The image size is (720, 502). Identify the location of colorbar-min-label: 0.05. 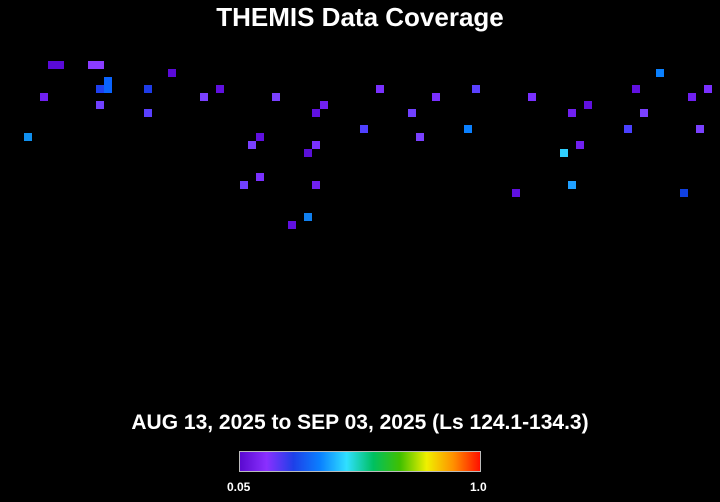
(239, 487).